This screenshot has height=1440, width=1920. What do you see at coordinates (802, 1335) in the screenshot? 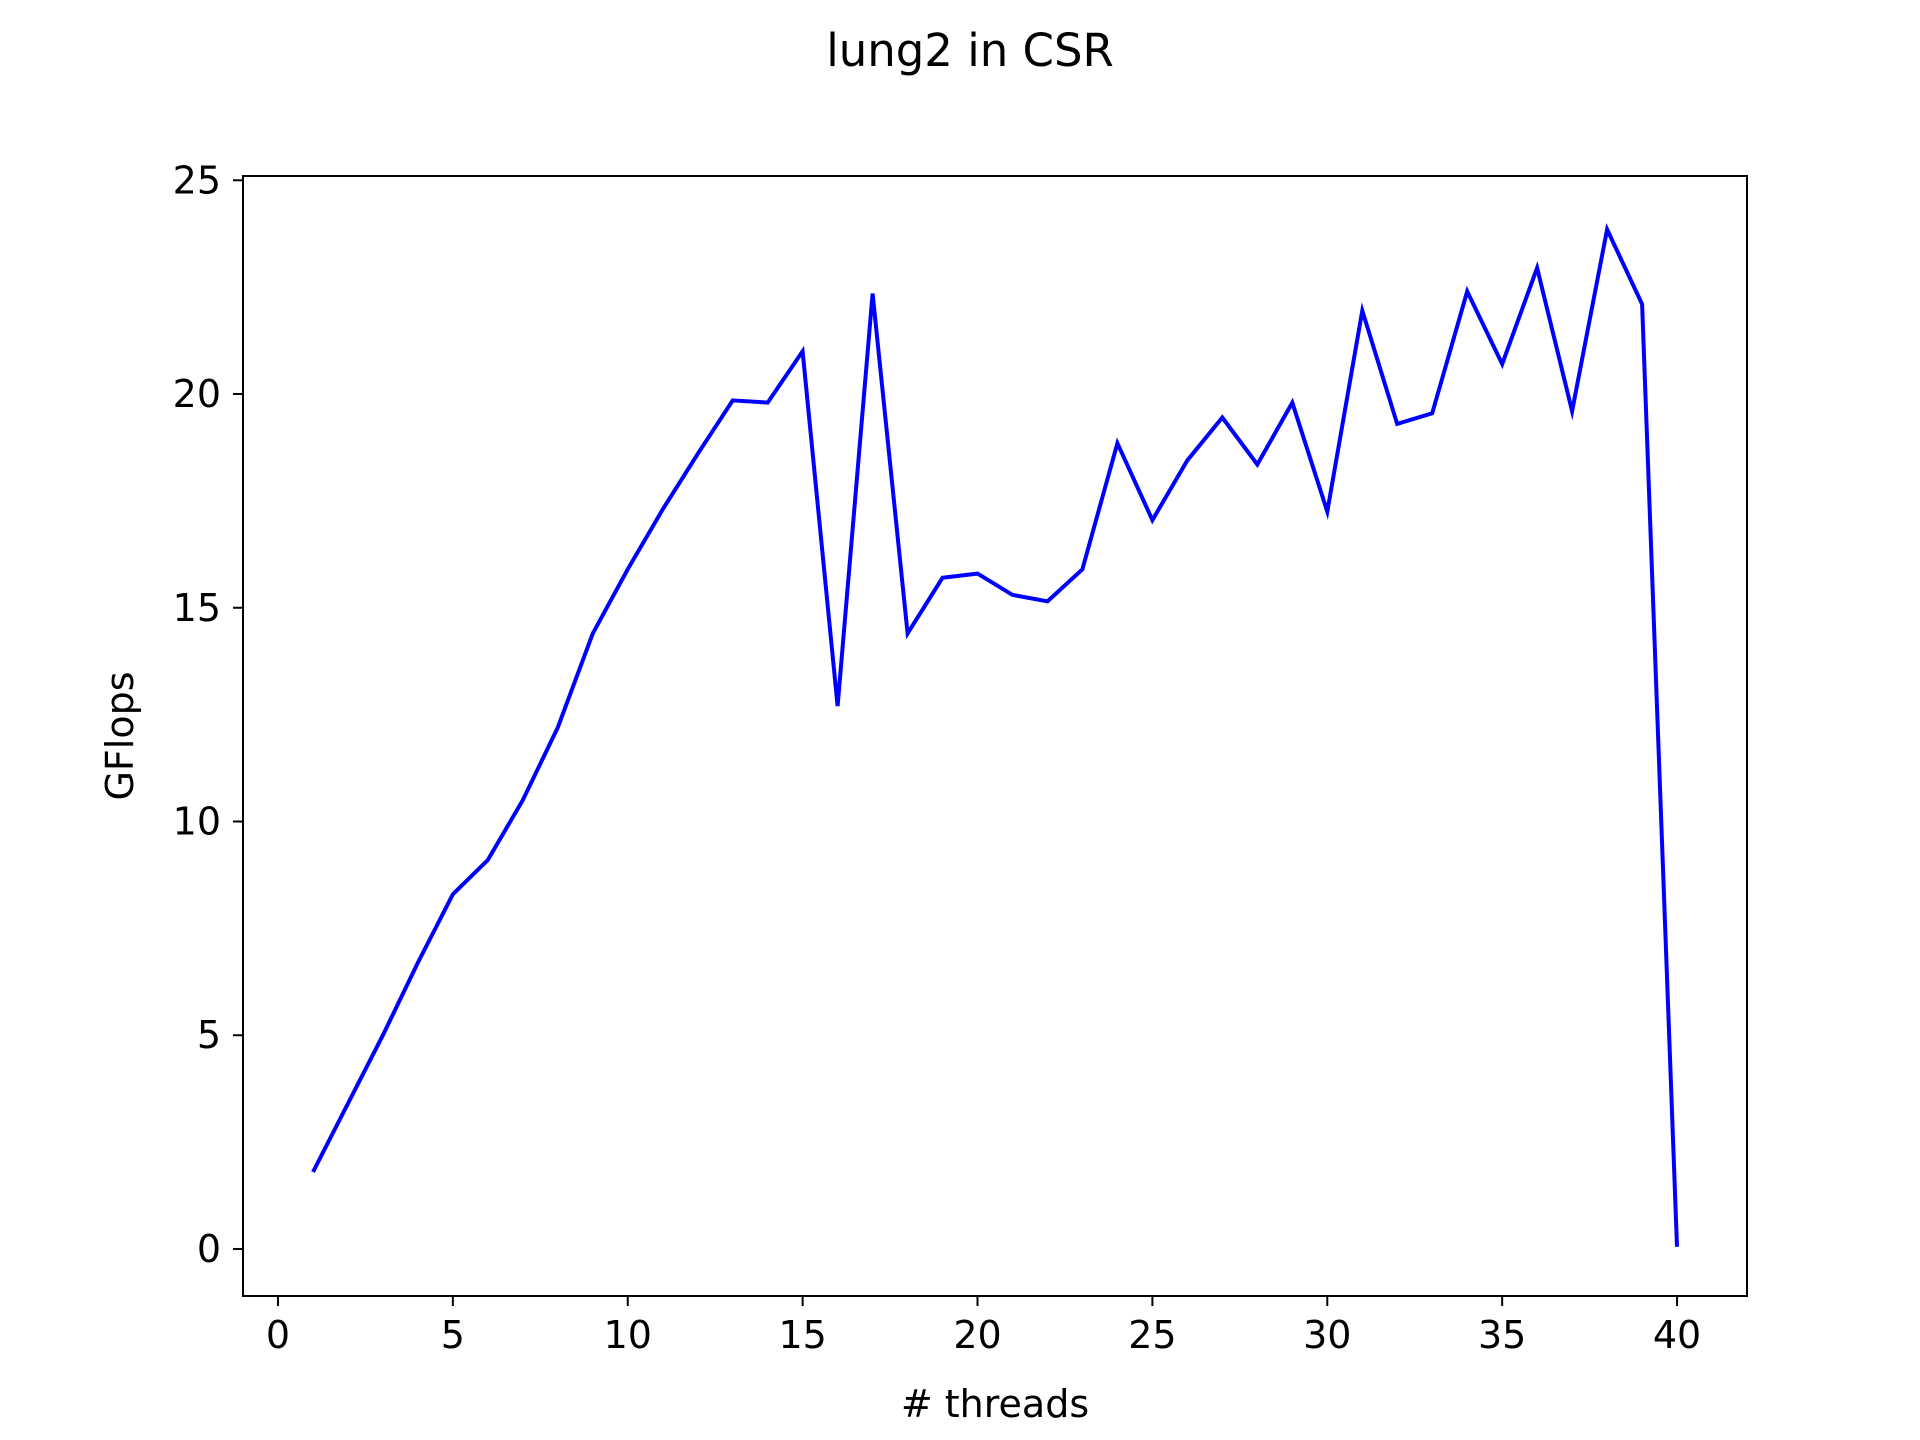
I see `x-tick-label: 15` at bounding box center [802, 1335].